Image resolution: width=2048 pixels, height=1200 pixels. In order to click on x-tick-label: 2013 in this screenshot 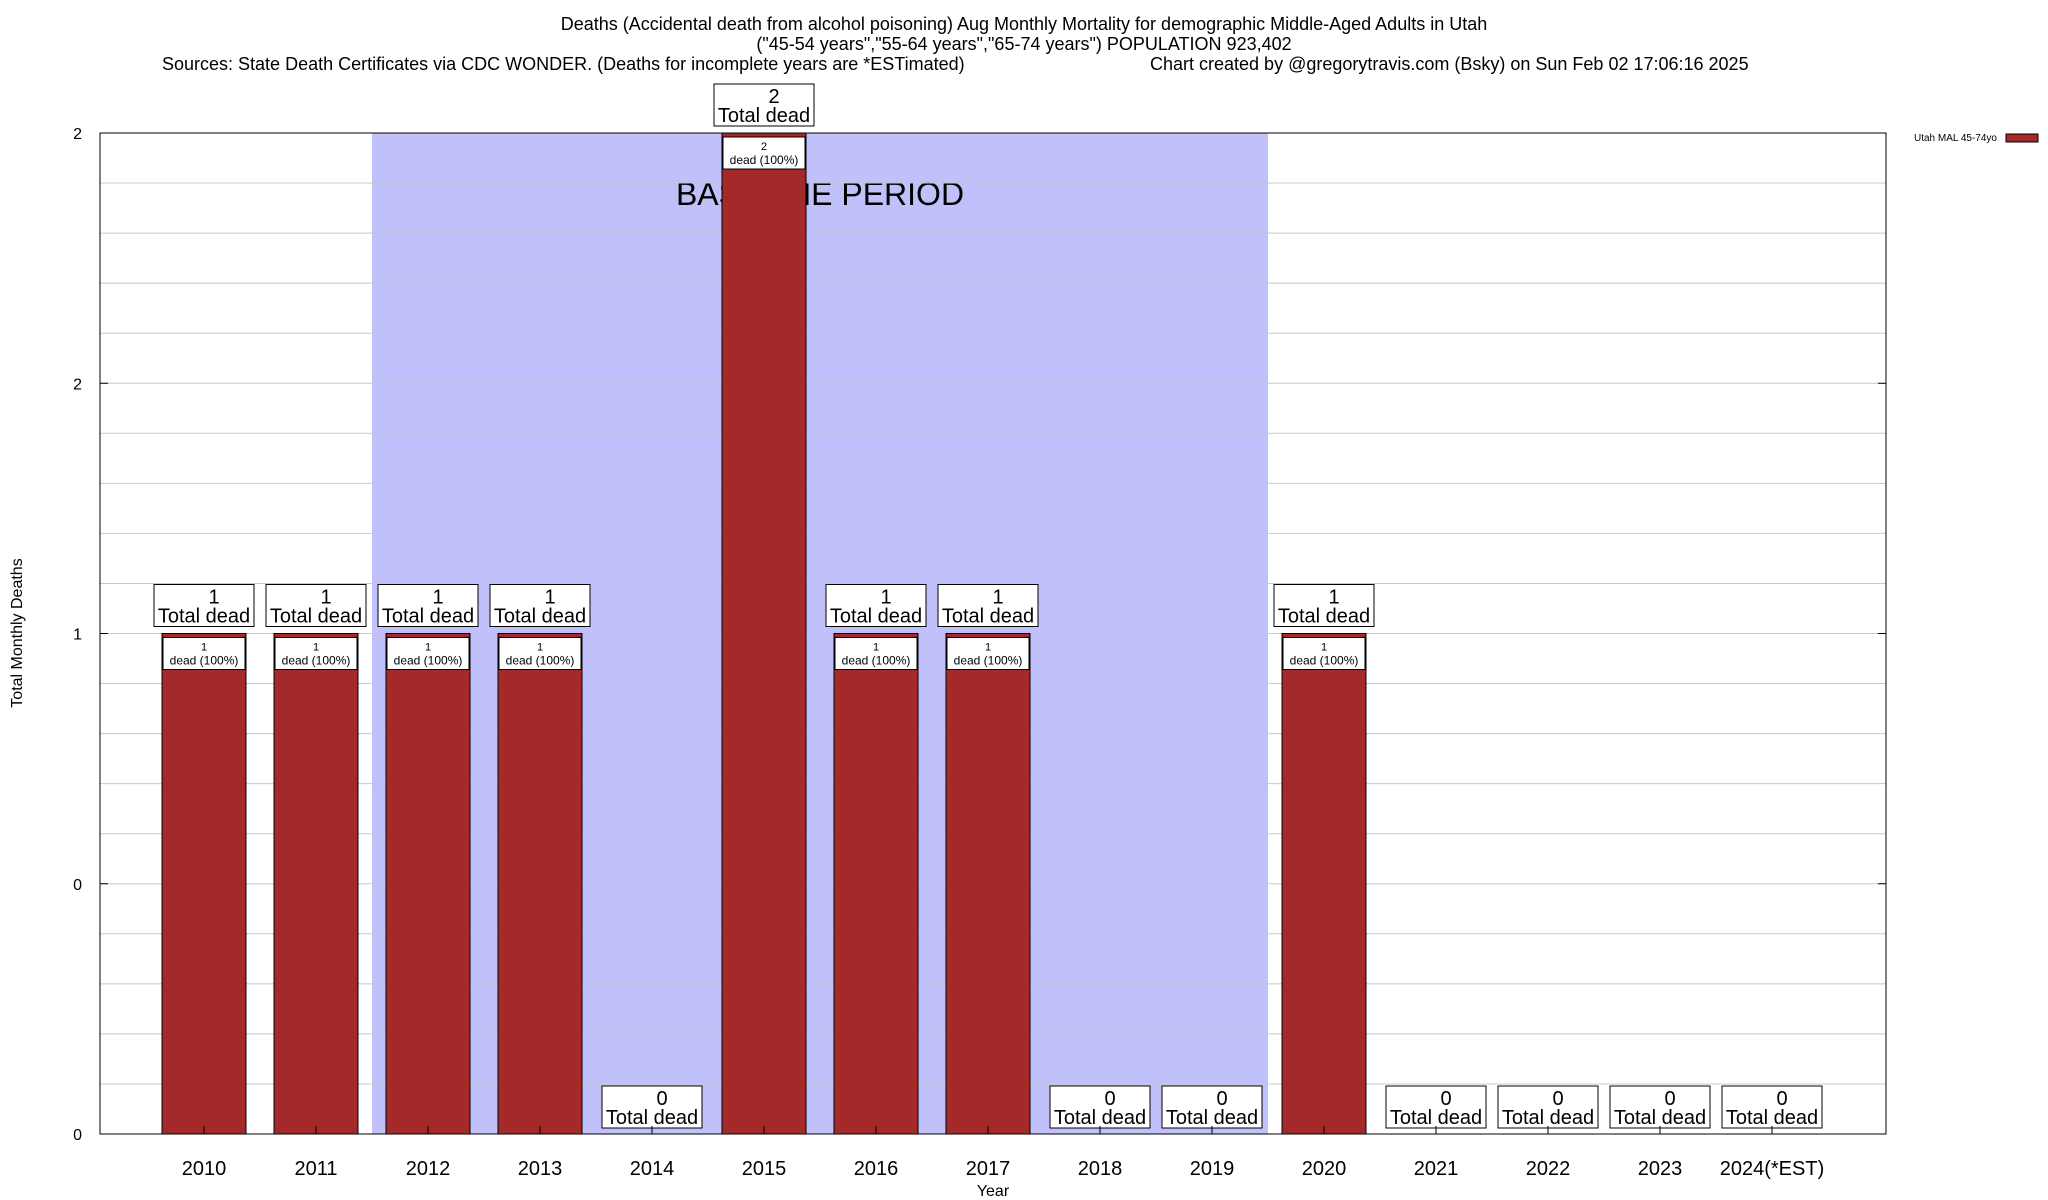, I will do `click(540, 1169)`.